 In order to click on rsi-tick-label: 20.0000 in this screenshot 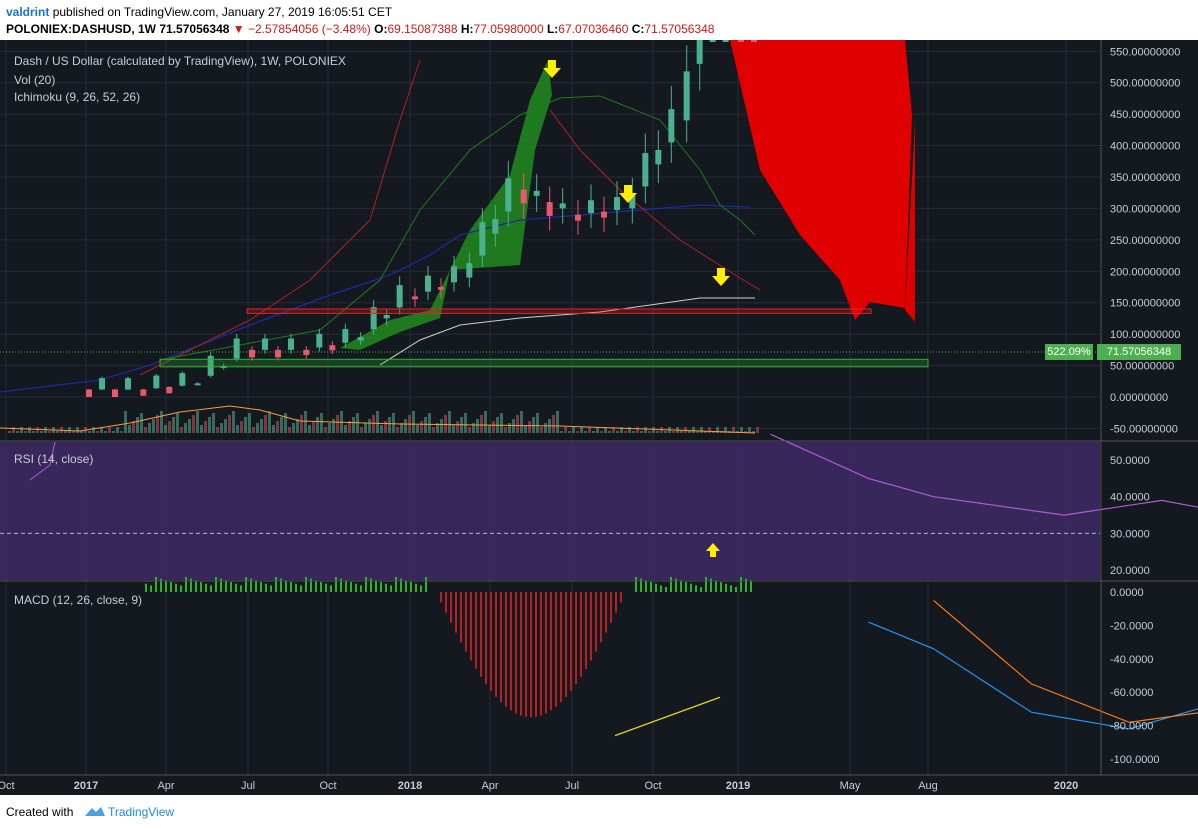, I will do `click(1130, 571)`.